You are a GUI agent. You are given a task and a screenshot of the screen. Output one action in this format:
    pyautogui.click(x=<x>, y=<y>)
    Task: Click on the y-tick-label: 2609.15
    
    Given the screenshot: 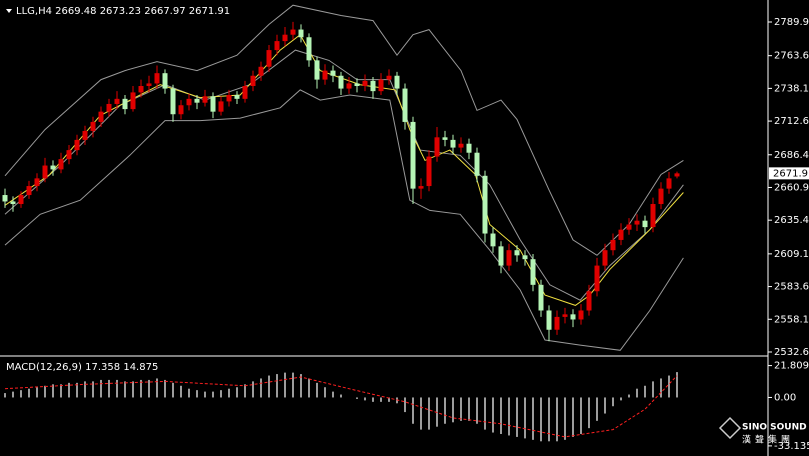 What is the action you would take?
    pyautogui.click(x=791, y=254)
    